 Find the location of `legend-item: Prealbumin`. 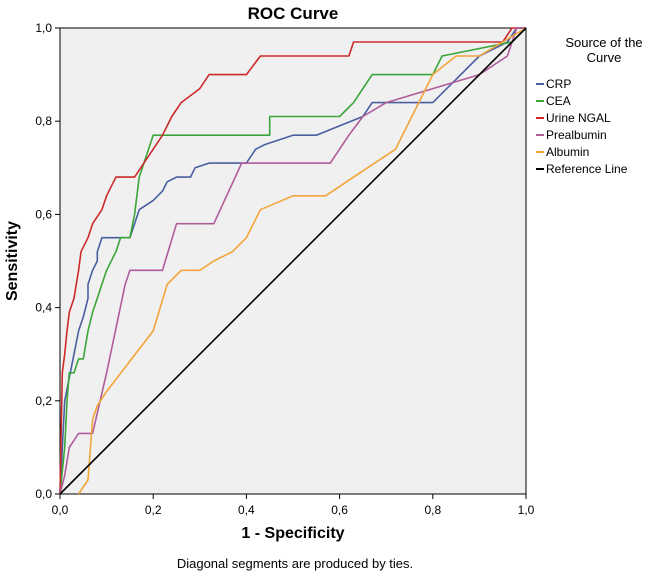

legend-item: Prealbumin is located at coordinates (571, 135).